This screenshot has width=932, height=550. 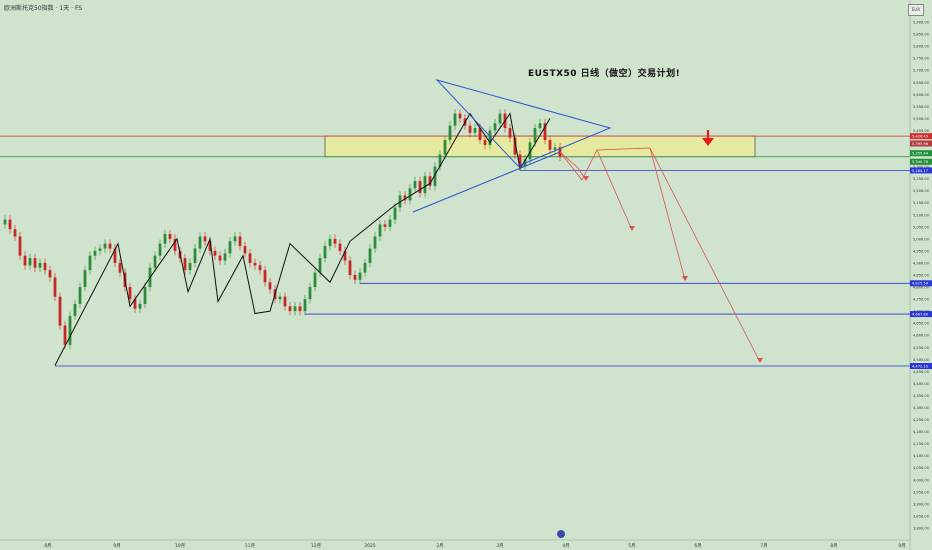 What do you see at coordinates (604, 74) in the screenshot?
I see `chart-title: EUSTX50 日线（做空）交易计划!` at bounding box center [604, 74].